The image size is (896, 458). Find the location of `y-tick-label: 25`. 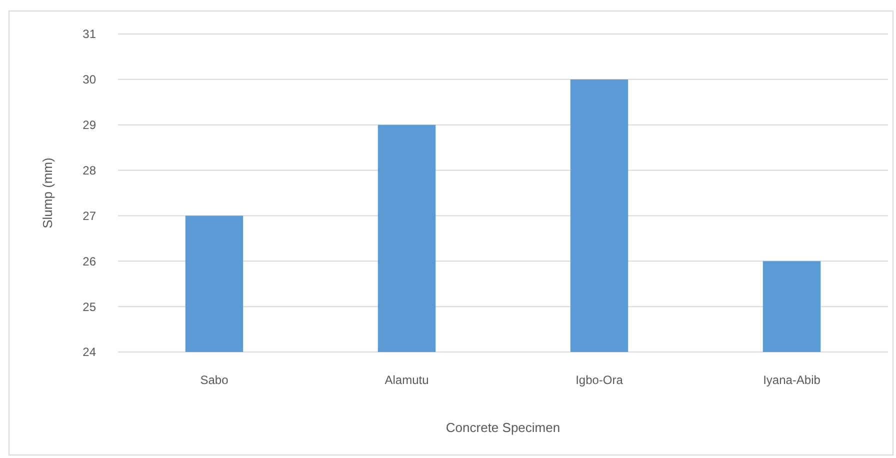

y-tick-label: 25 is located at coordinates (89, 307).